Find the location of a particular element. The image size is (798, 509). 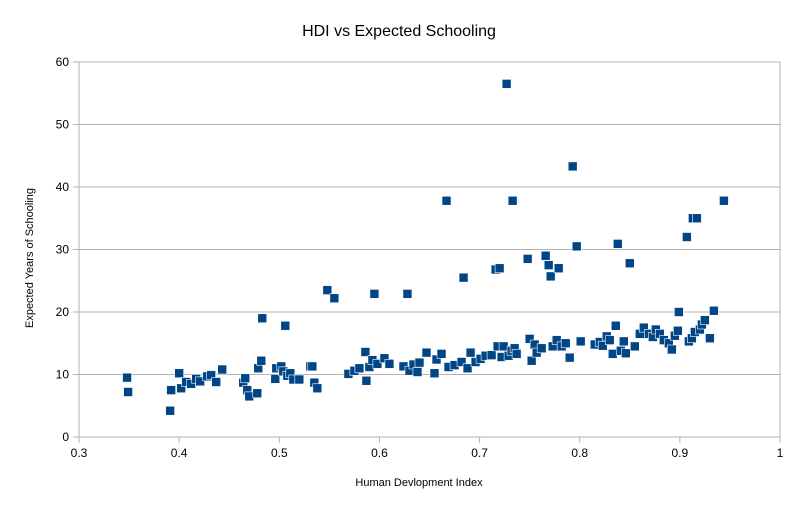

y-tick-label: 60 is located at coordinates (63, 62).